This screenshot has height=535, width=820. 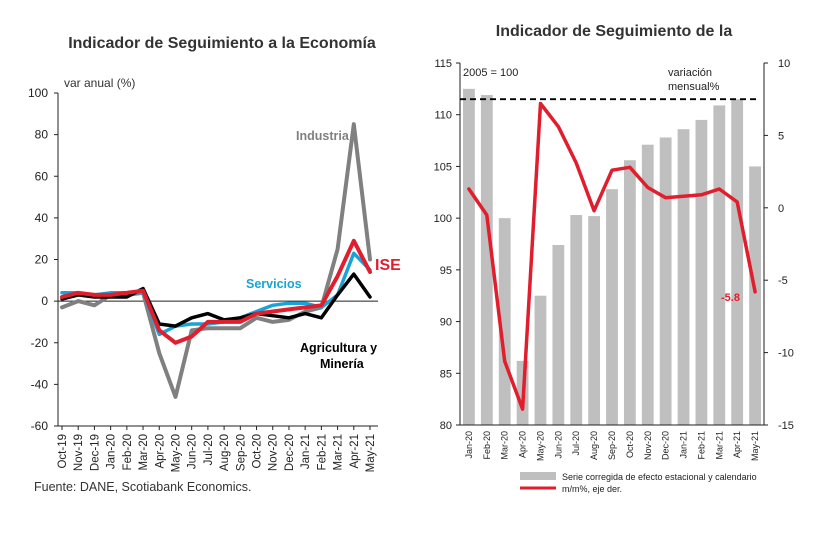 What do you see at coordinates (241, 452) in the screenshot?
I see `left-x-tick-label: Sep-20` at bounding box center [241, 452].